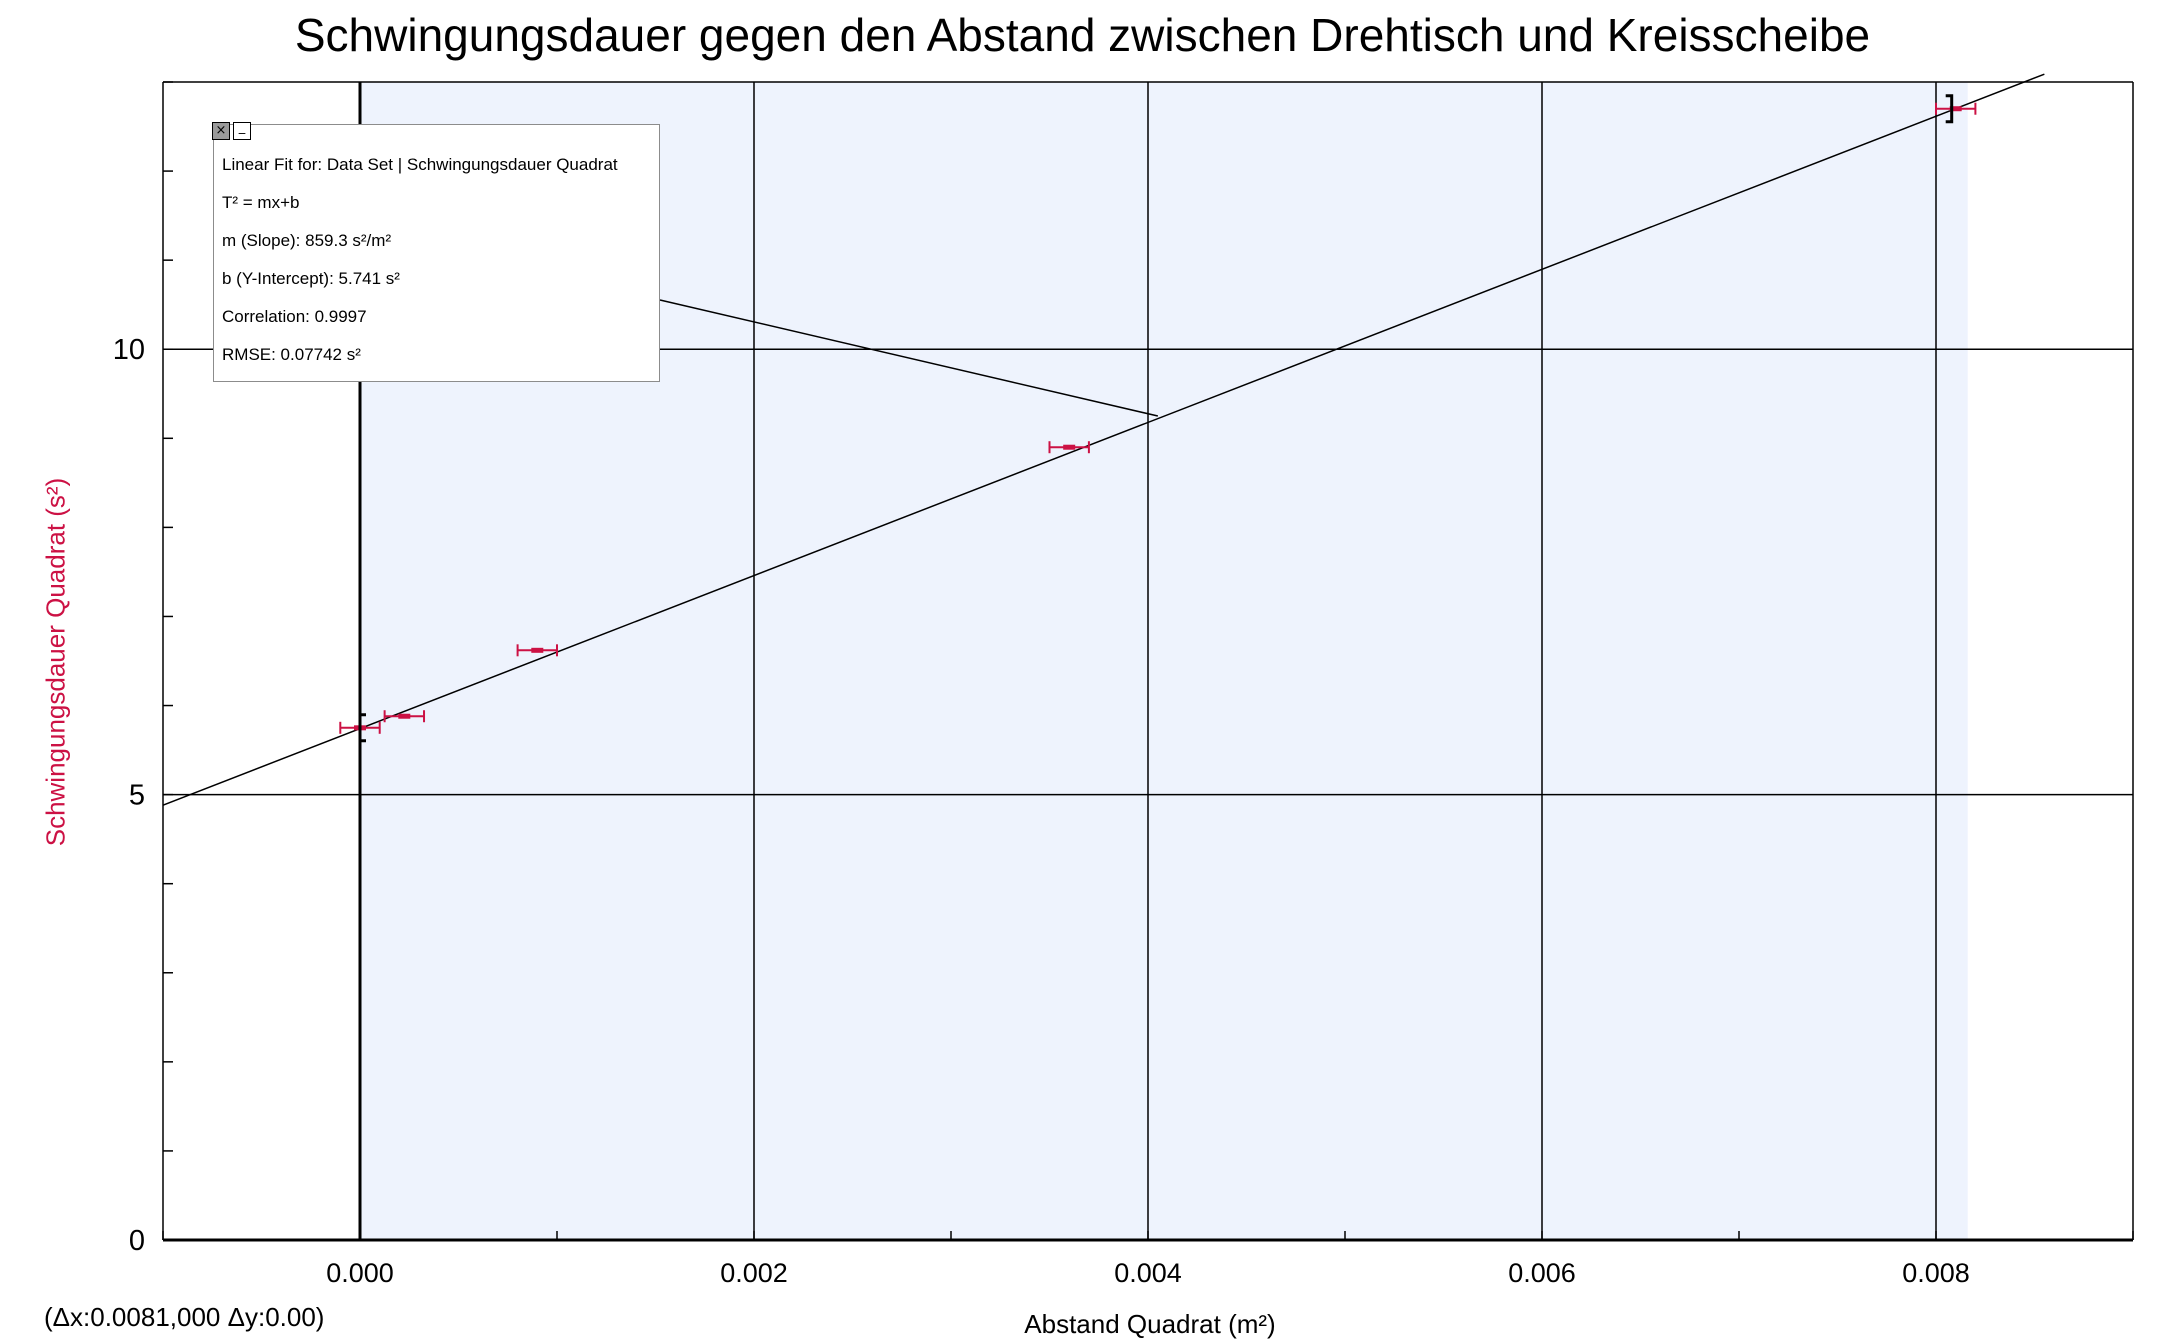  I want to click on y-axis-label: Schwingungsdauer Quadrat (s²), so click(55, 662).